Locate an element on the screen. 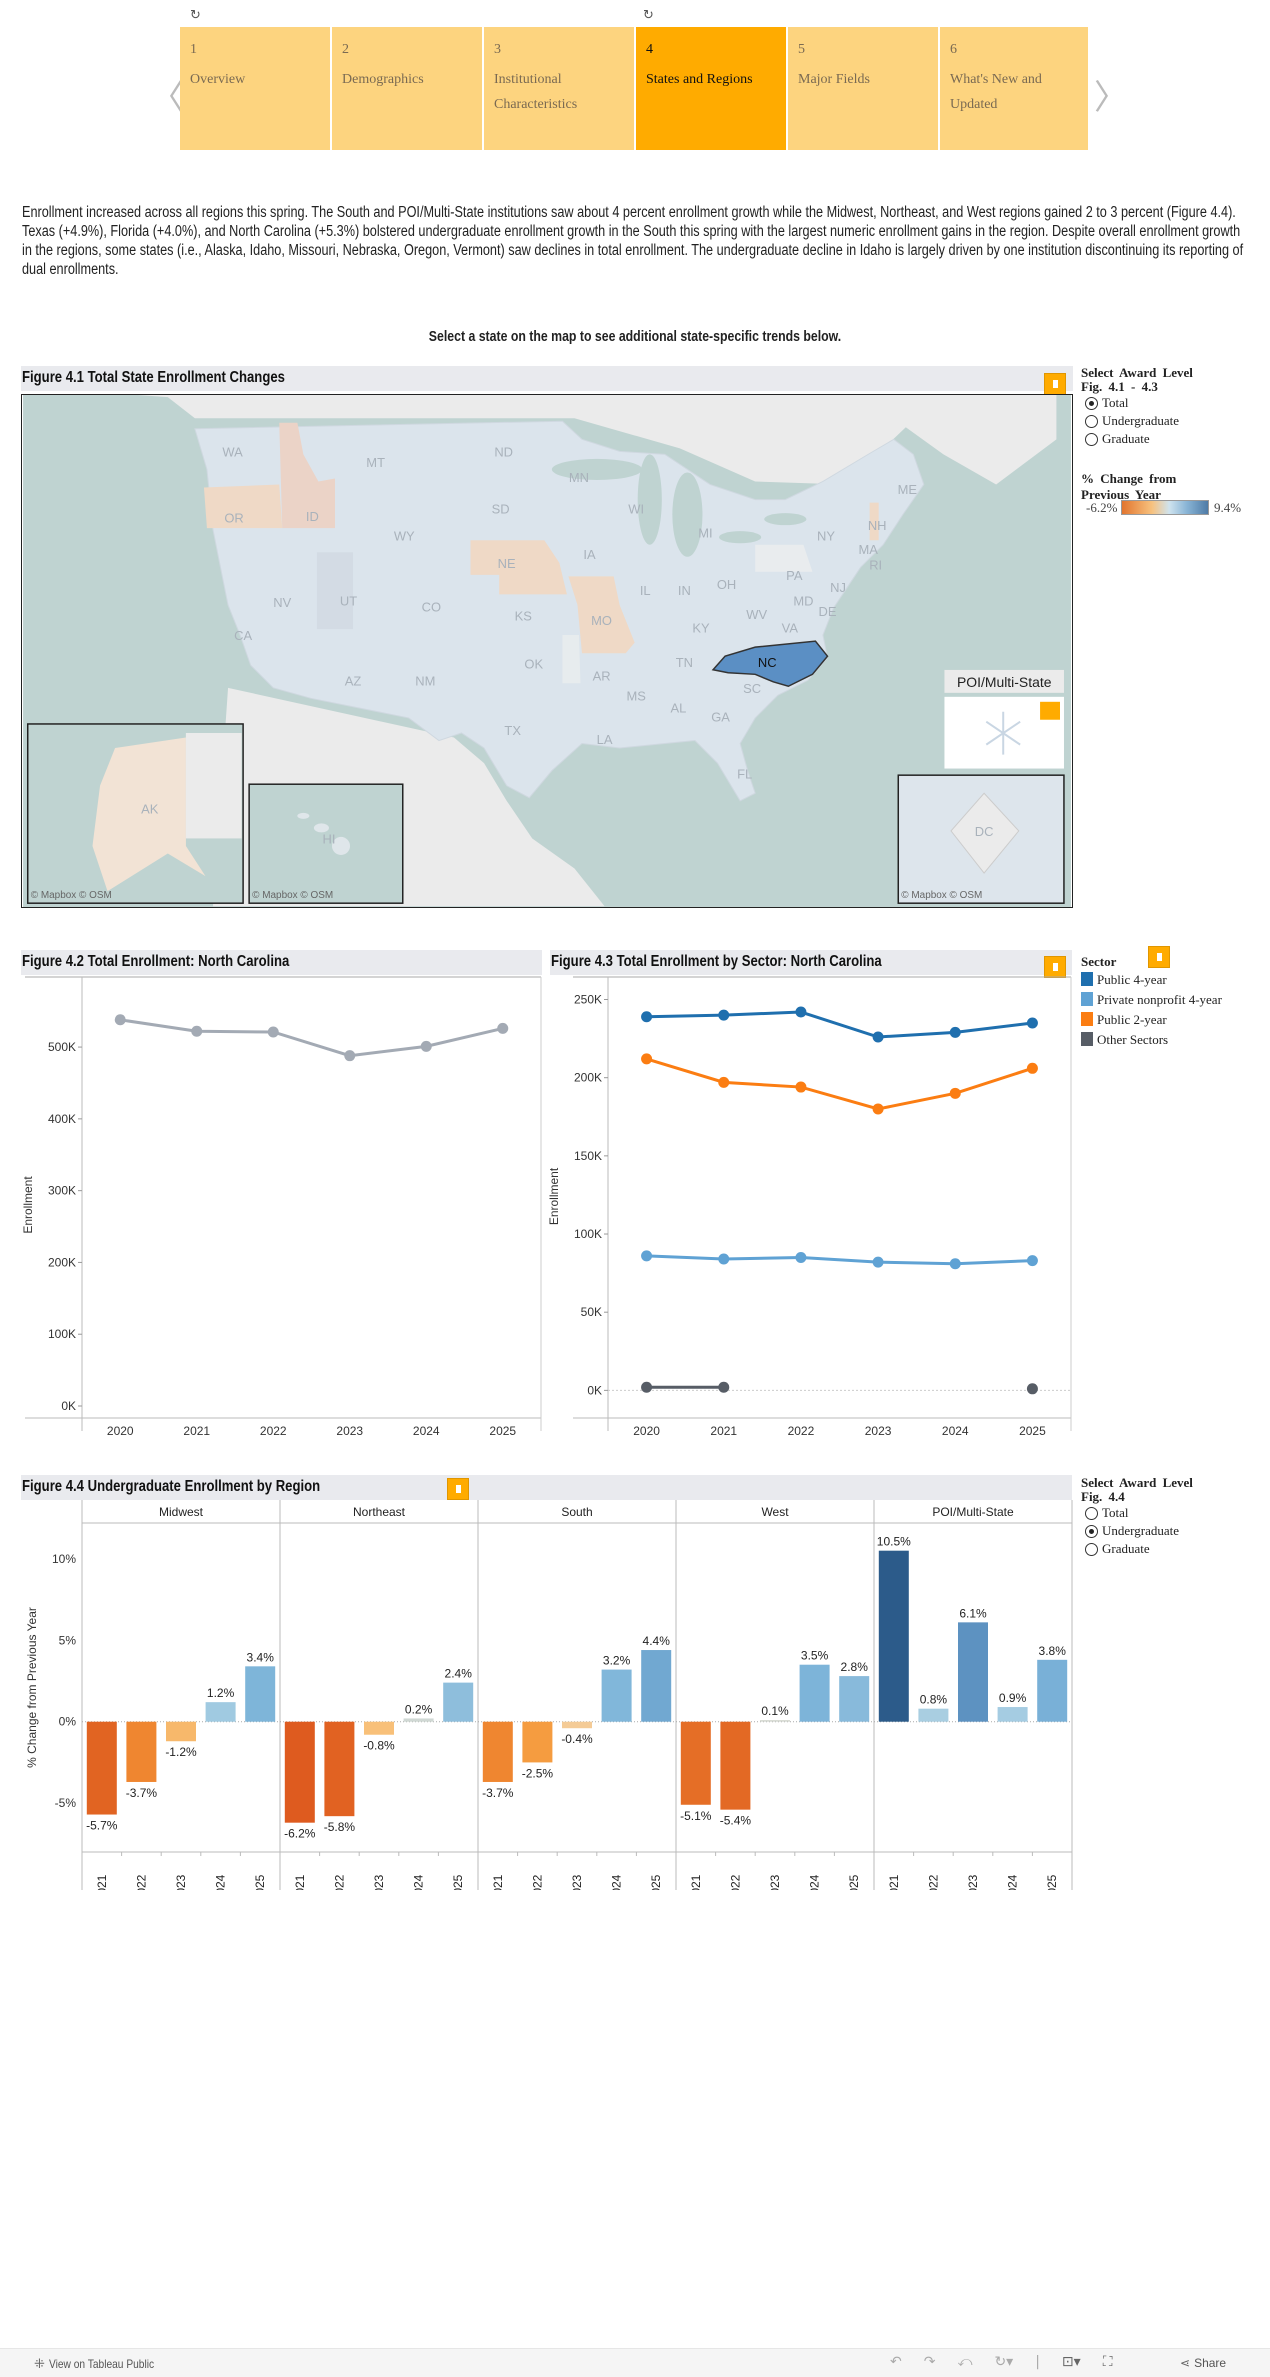  filter-title: Select Award Level is located at coordinates (1137, 1482).